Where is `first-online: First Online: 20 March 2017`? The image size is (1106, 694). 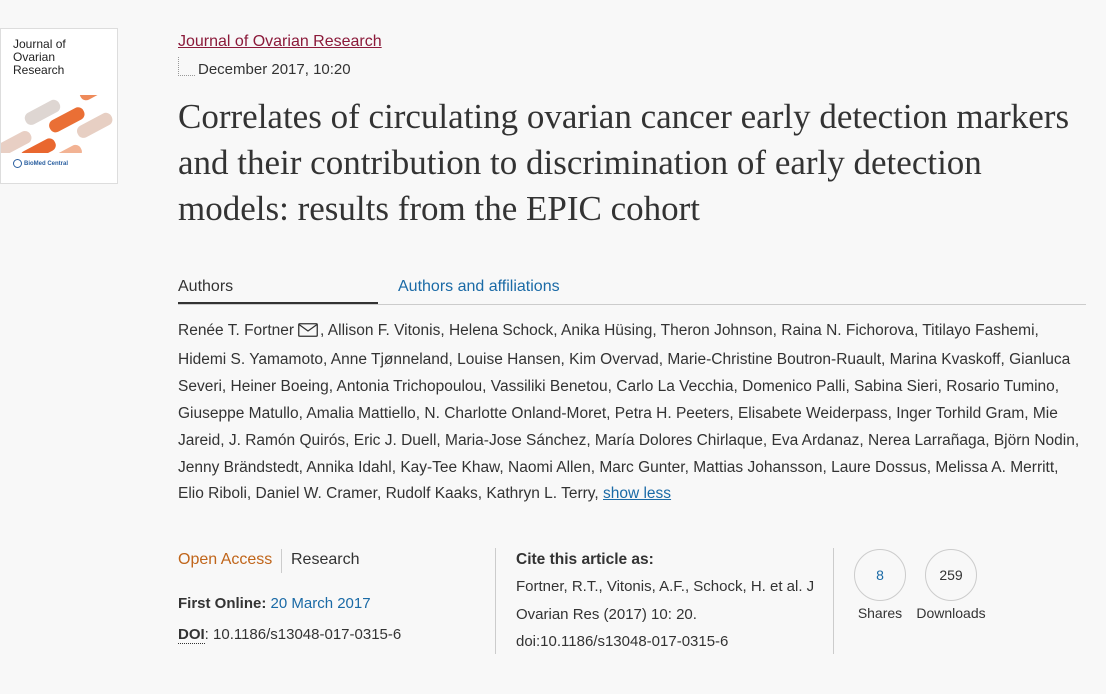 first-online: First Online: 20 March 2017 is located at coordinates (274, 603).